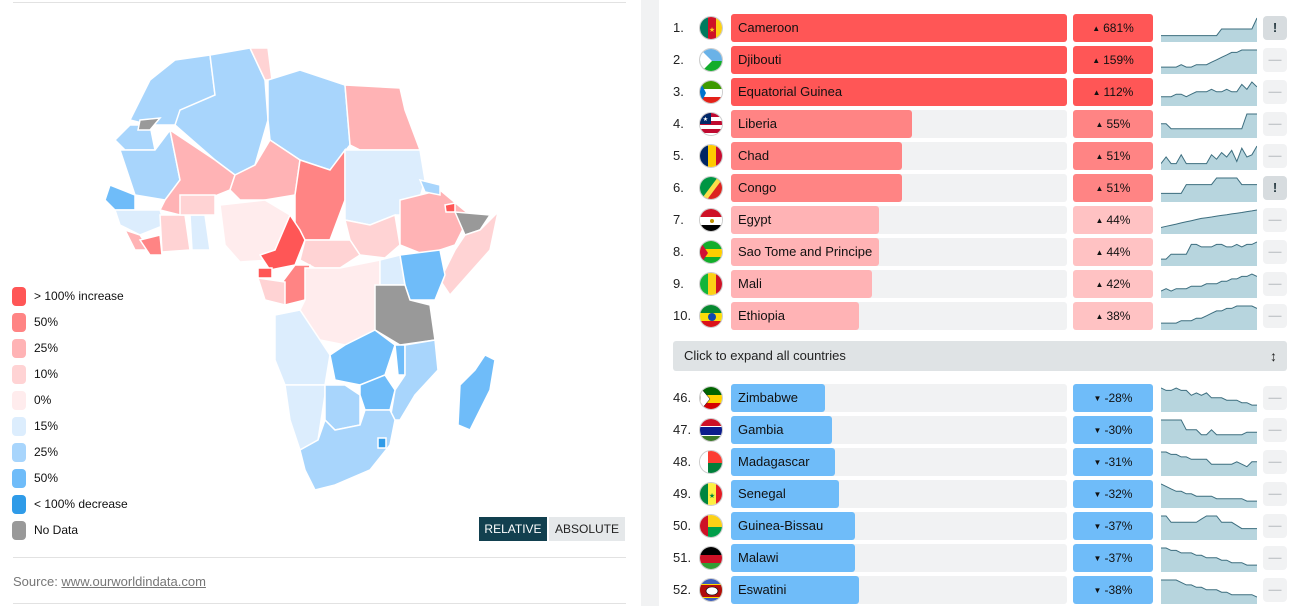  I want to click on country-bar-track: Gambia, so click(899, 430).